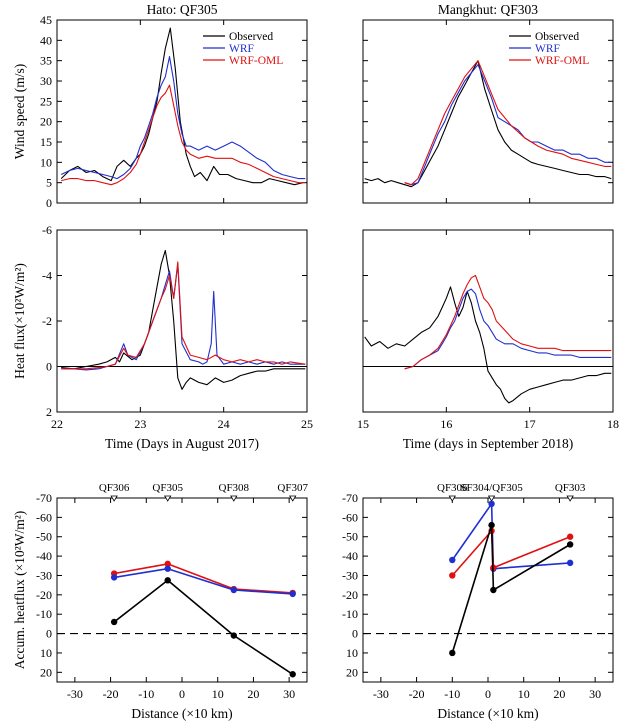 This screenshot has width=623, height=726. What do you see at coordinates (47, 321) in the screenshot?
I see `y-tick-label: -2` at bounding box center [47, 321].